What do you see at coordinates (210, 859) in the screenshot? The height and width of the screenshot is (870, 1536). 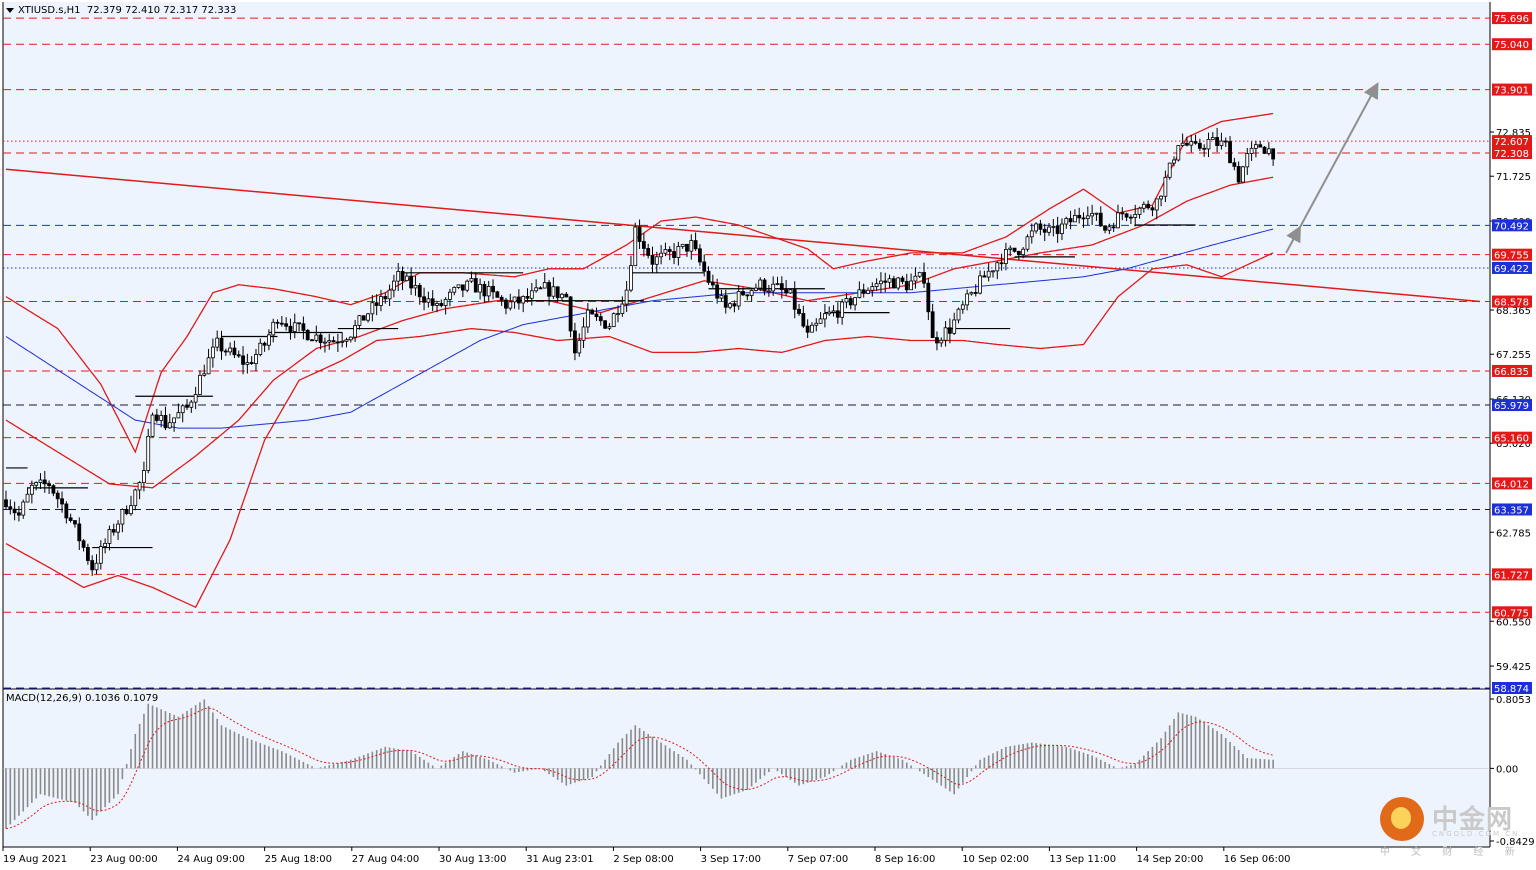 I see `time-tick-label: 24 Aug 09:00` at bounding box center [210, 859].